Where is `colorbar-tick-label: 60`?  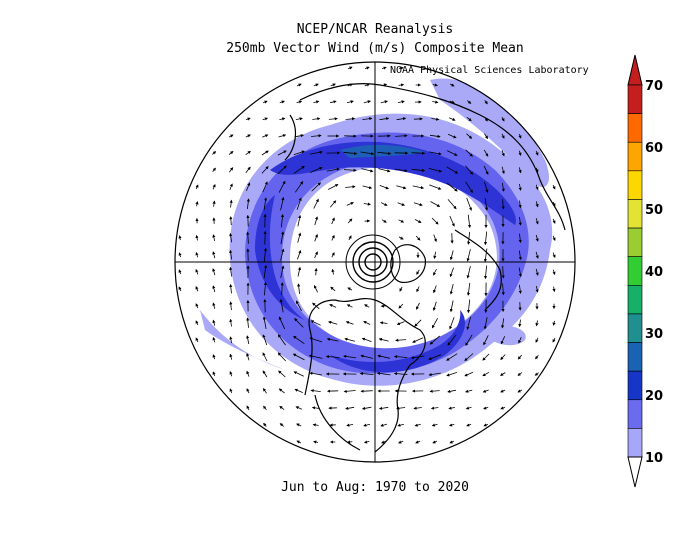 colorbar-tick-label: 60 is located at coordinates (654, 148).